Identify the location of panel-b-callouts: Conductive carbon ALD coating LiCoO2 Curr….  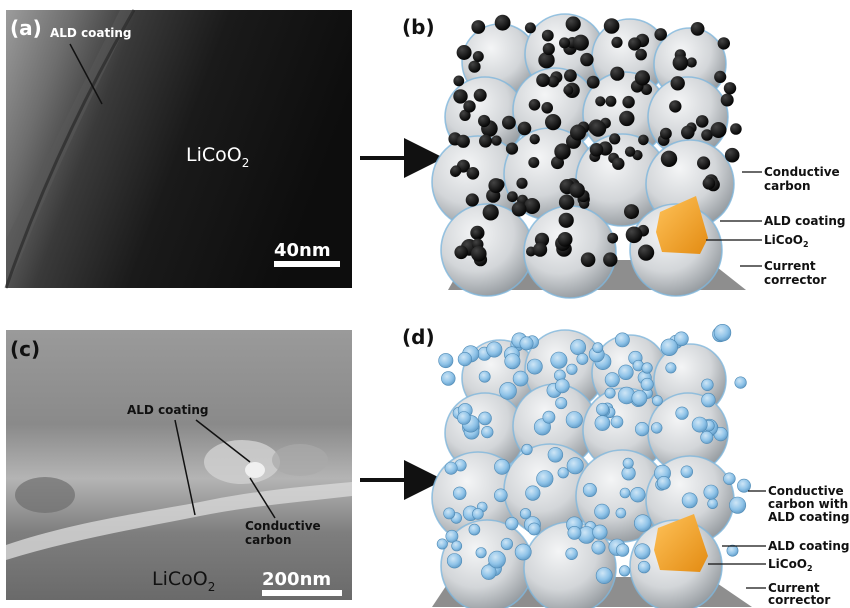
(776, 226).